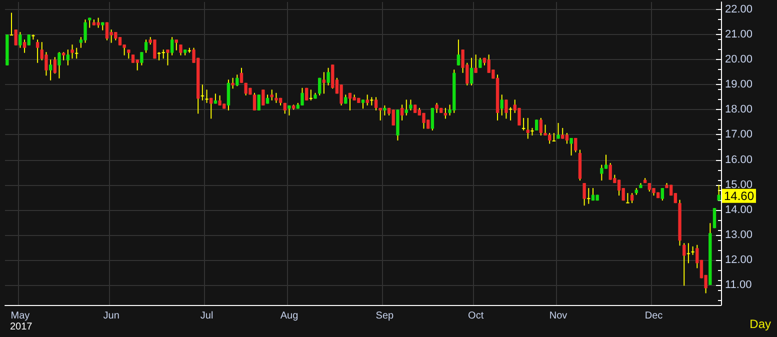 The height and width of the screenshot is (337, 777). Describe the element at coordinates (111, 316) in the screenshot. I see `x-tick-label: Jun` at that location.